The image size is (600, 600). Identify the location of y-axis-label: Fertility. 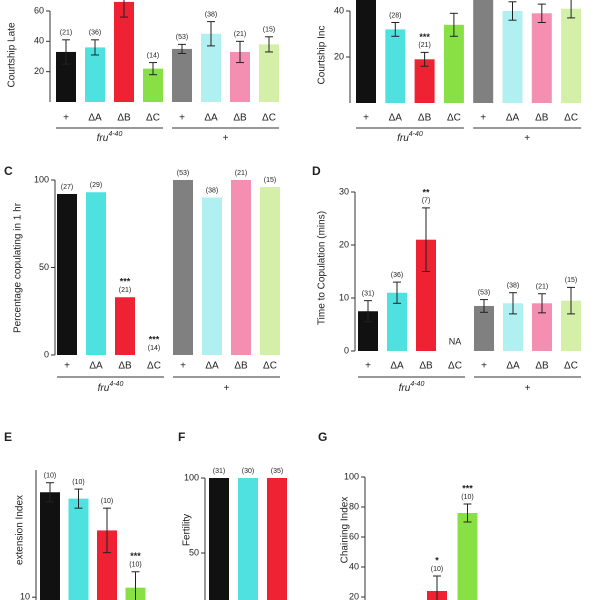
(187, 530).